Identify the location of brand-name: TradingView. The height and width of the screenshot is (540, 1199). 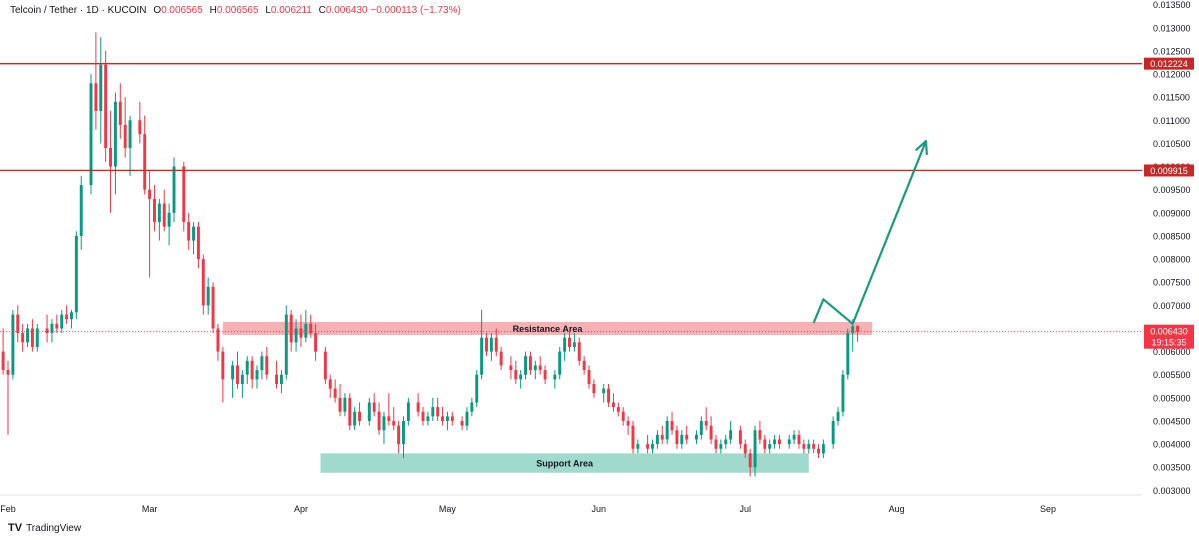
(54, 528).